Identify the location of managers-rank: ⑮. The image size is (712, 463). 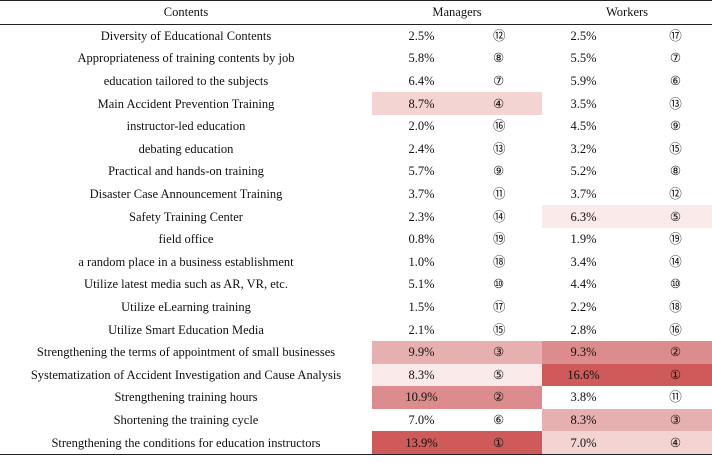
(518, 329).